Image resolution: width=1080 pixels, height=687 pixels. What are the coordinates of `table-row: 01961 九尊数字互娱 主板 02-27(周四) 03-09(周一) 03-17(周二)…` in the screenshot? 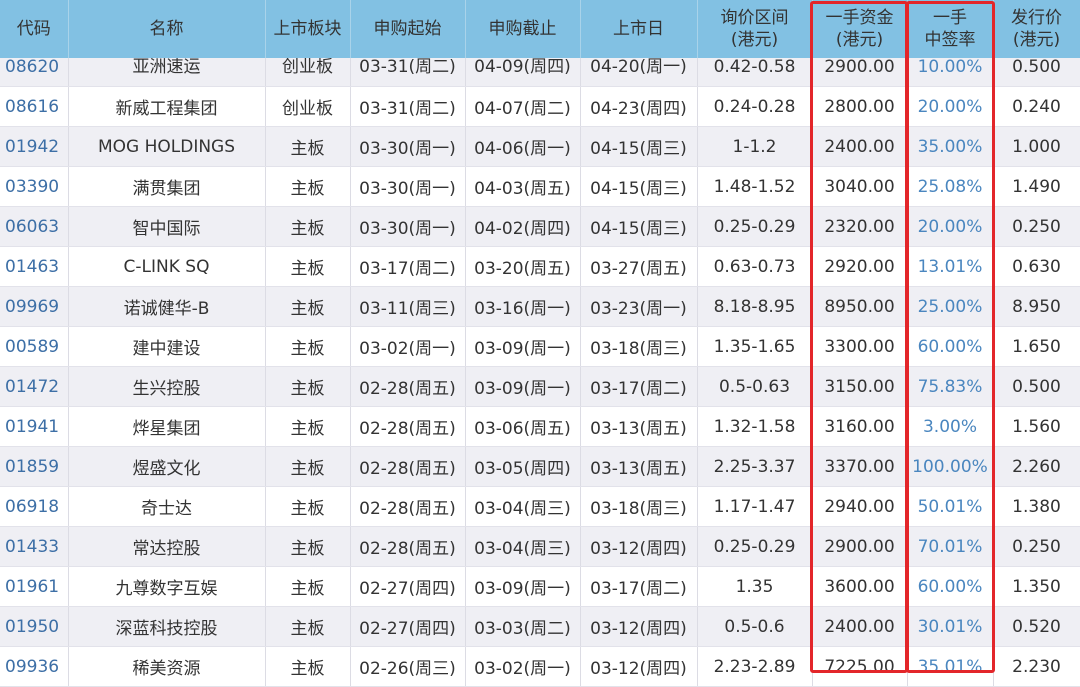 It's located at (540, 586).